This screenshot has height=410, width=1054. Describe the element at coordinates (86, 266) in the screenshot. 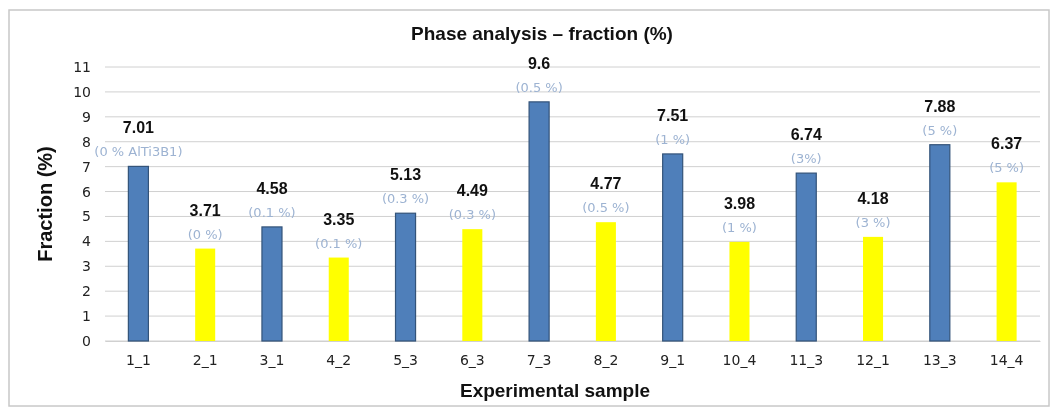

I see `y-tick-label: 3` at that location.